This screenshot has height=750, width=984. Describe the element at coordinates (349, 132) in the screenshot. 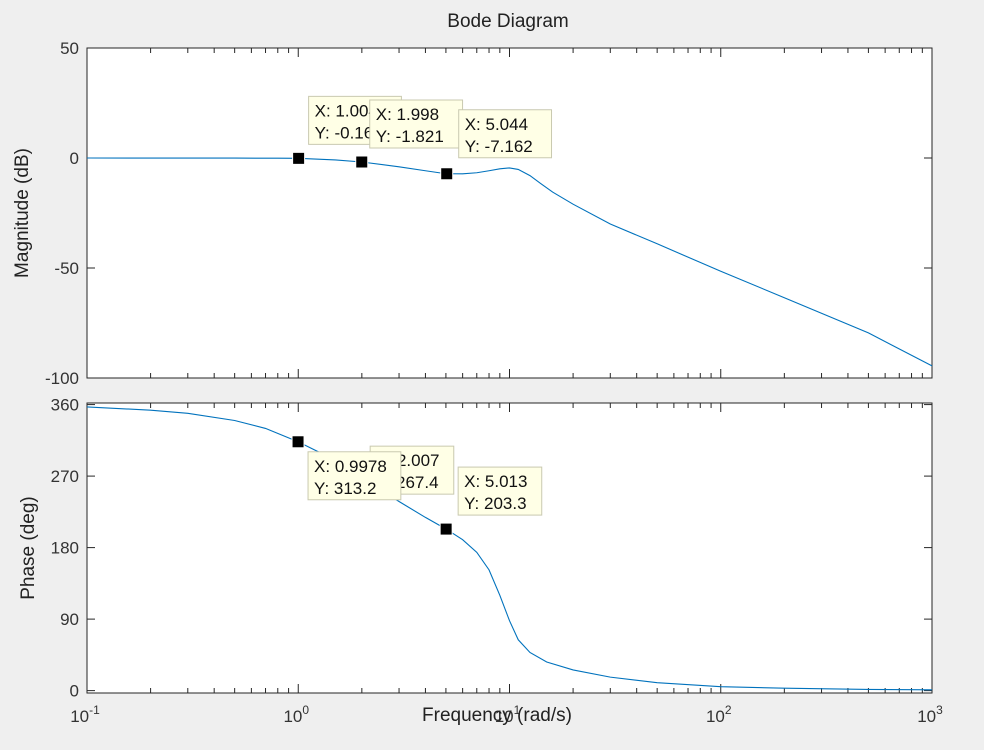

I see `datatip-y-label: Y: -0.163` at that location.